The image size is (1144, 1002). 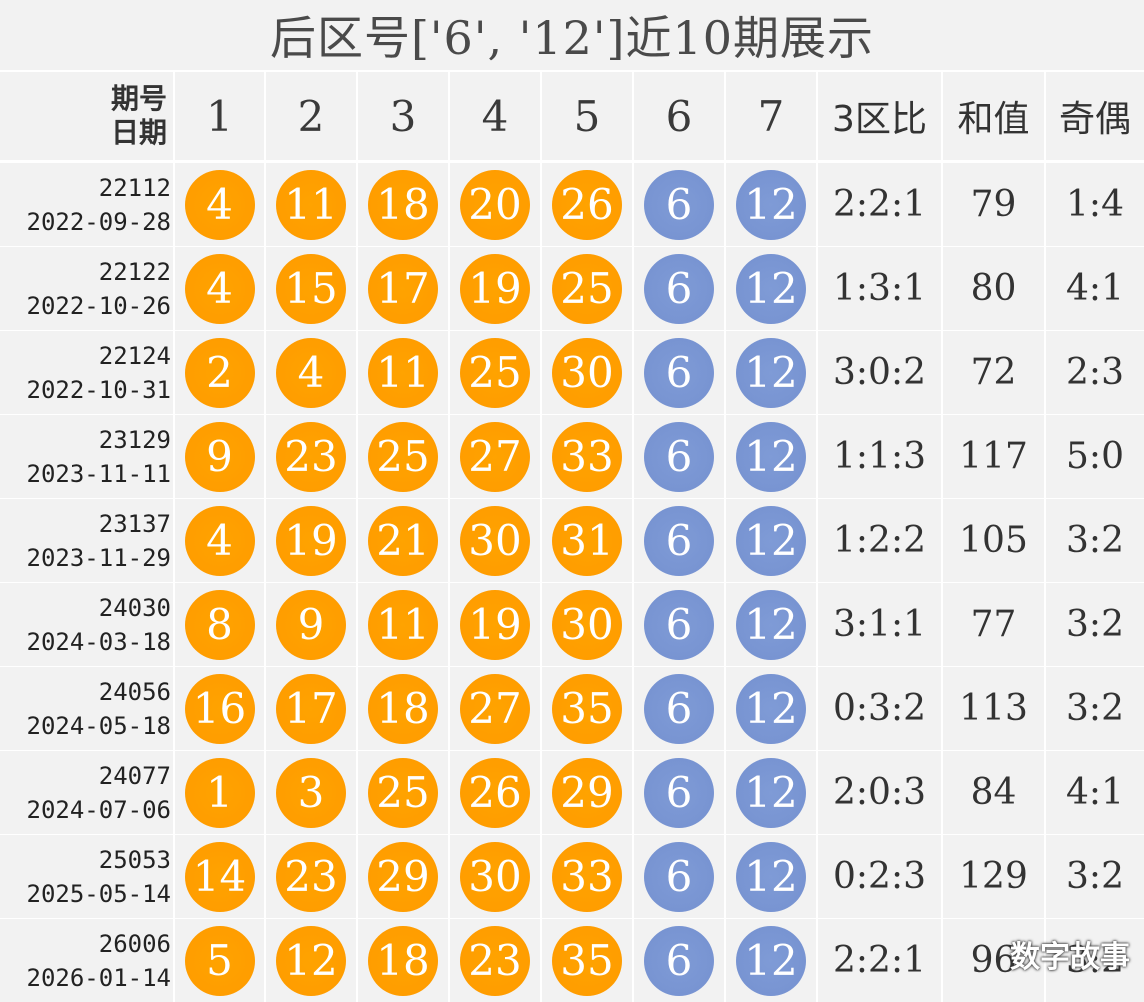 I want to click on front-ball-cell: 31, so click(x=587, y=540).